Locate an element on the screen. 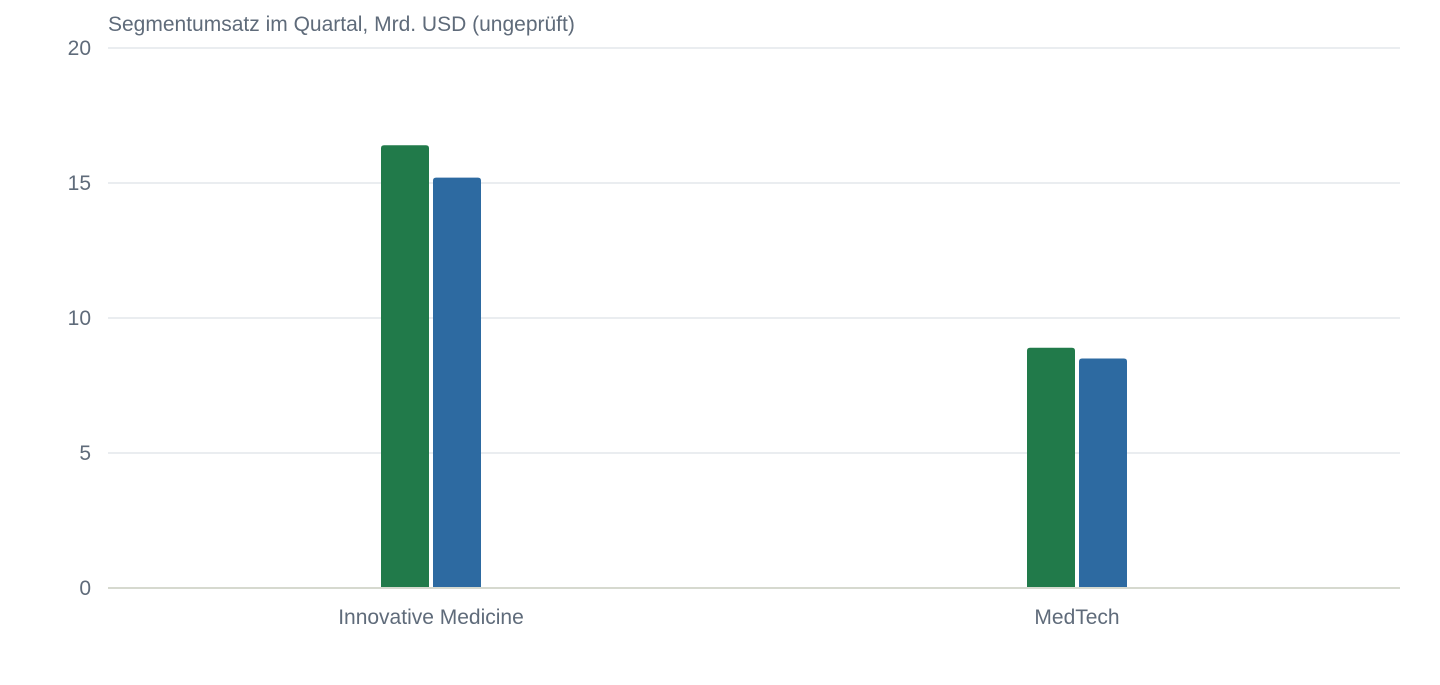 The height and width of the screenshot is (685, 1440). x-axis-labels: Innovative Medicine MedTech is located at coordinates (754, 608).